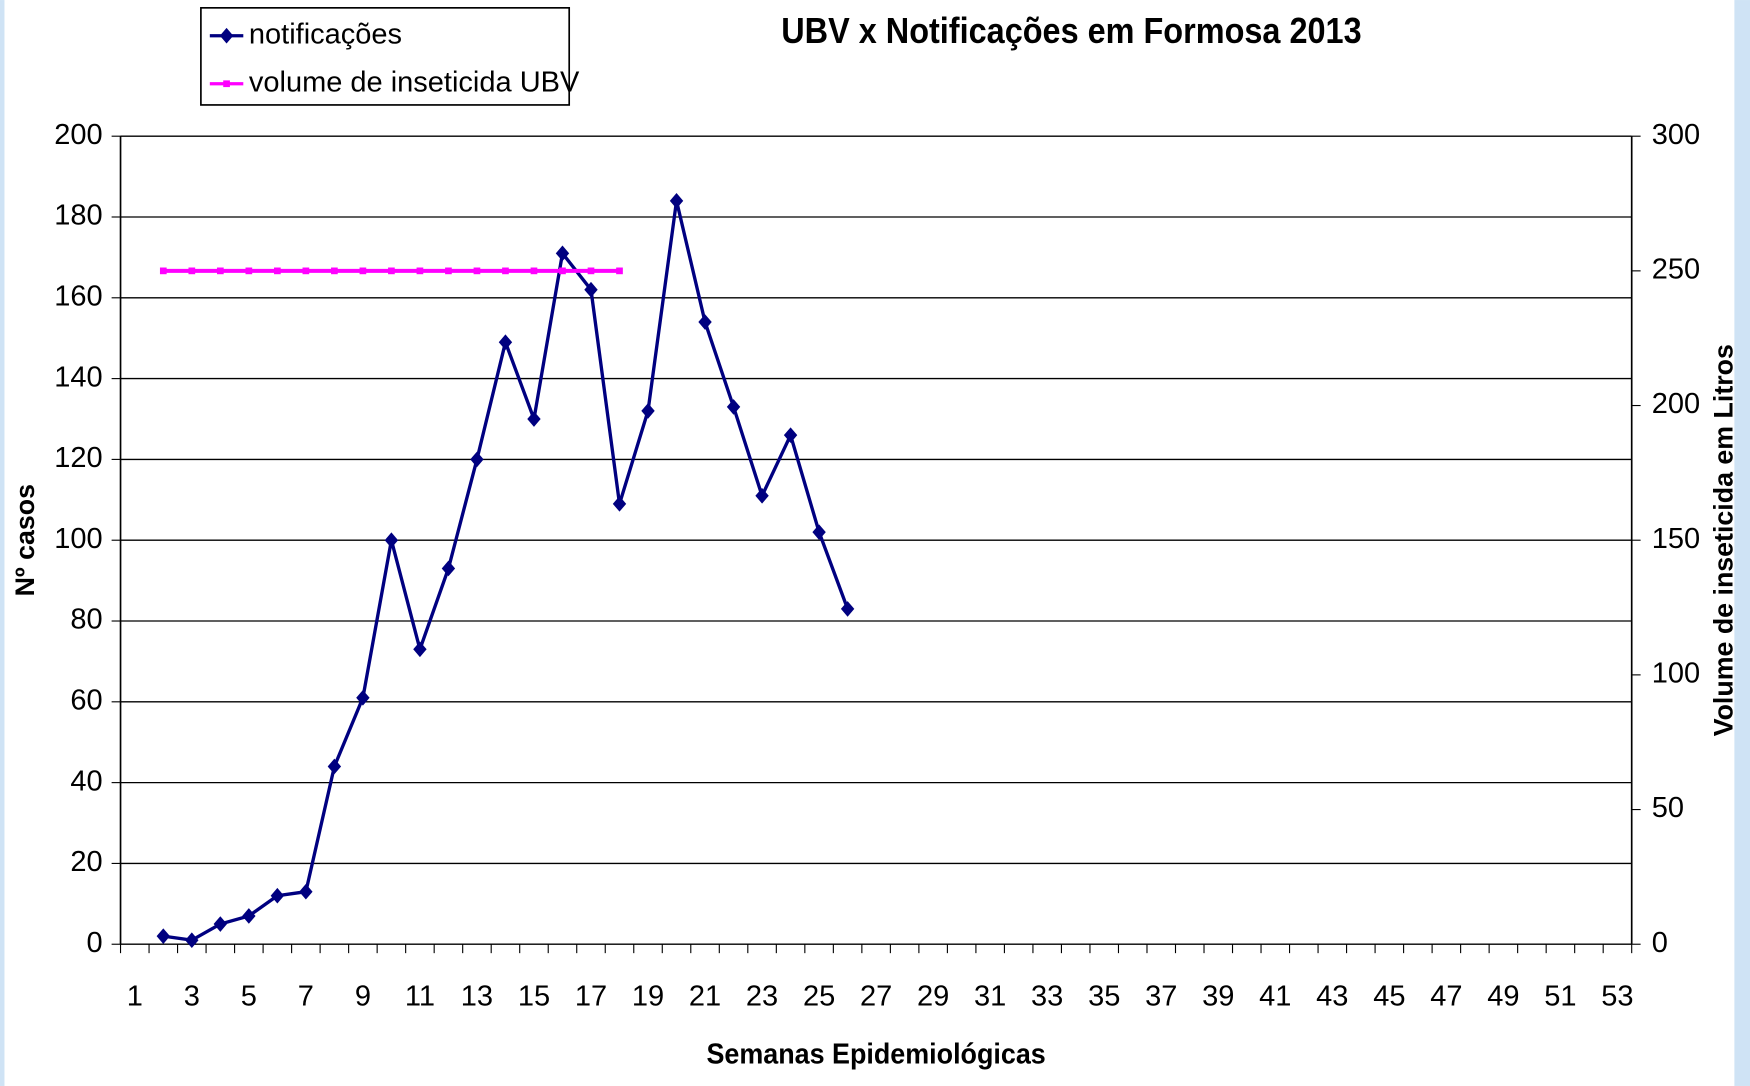 This screenshot has height=1086, width=1750. Describe the element at coordinates (1047, 996) in the screenshot. I see `x-tick-label: 33` at that location.